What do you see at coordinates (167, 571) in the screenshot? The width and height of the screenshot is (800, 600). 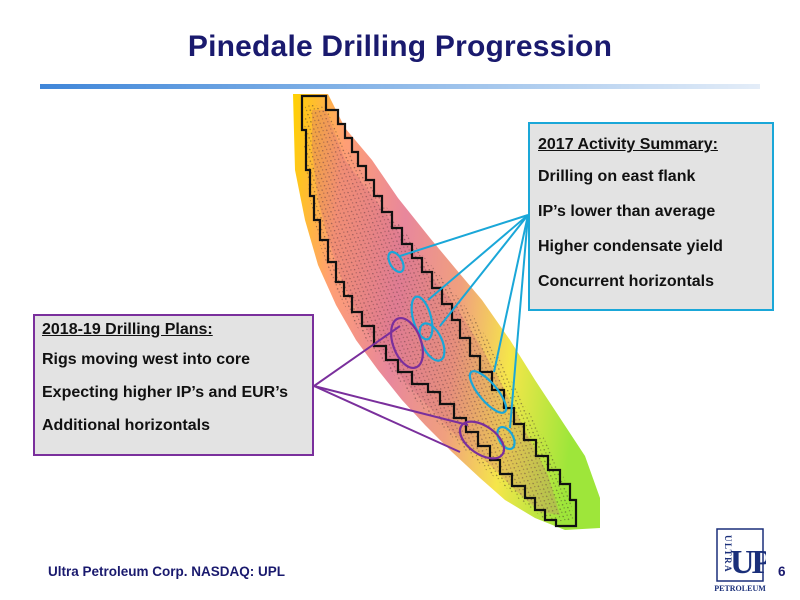 I see `footer-company: Ultra Petroleum Corp. NASDAQ: UPL` at bounding box center [167, 571].